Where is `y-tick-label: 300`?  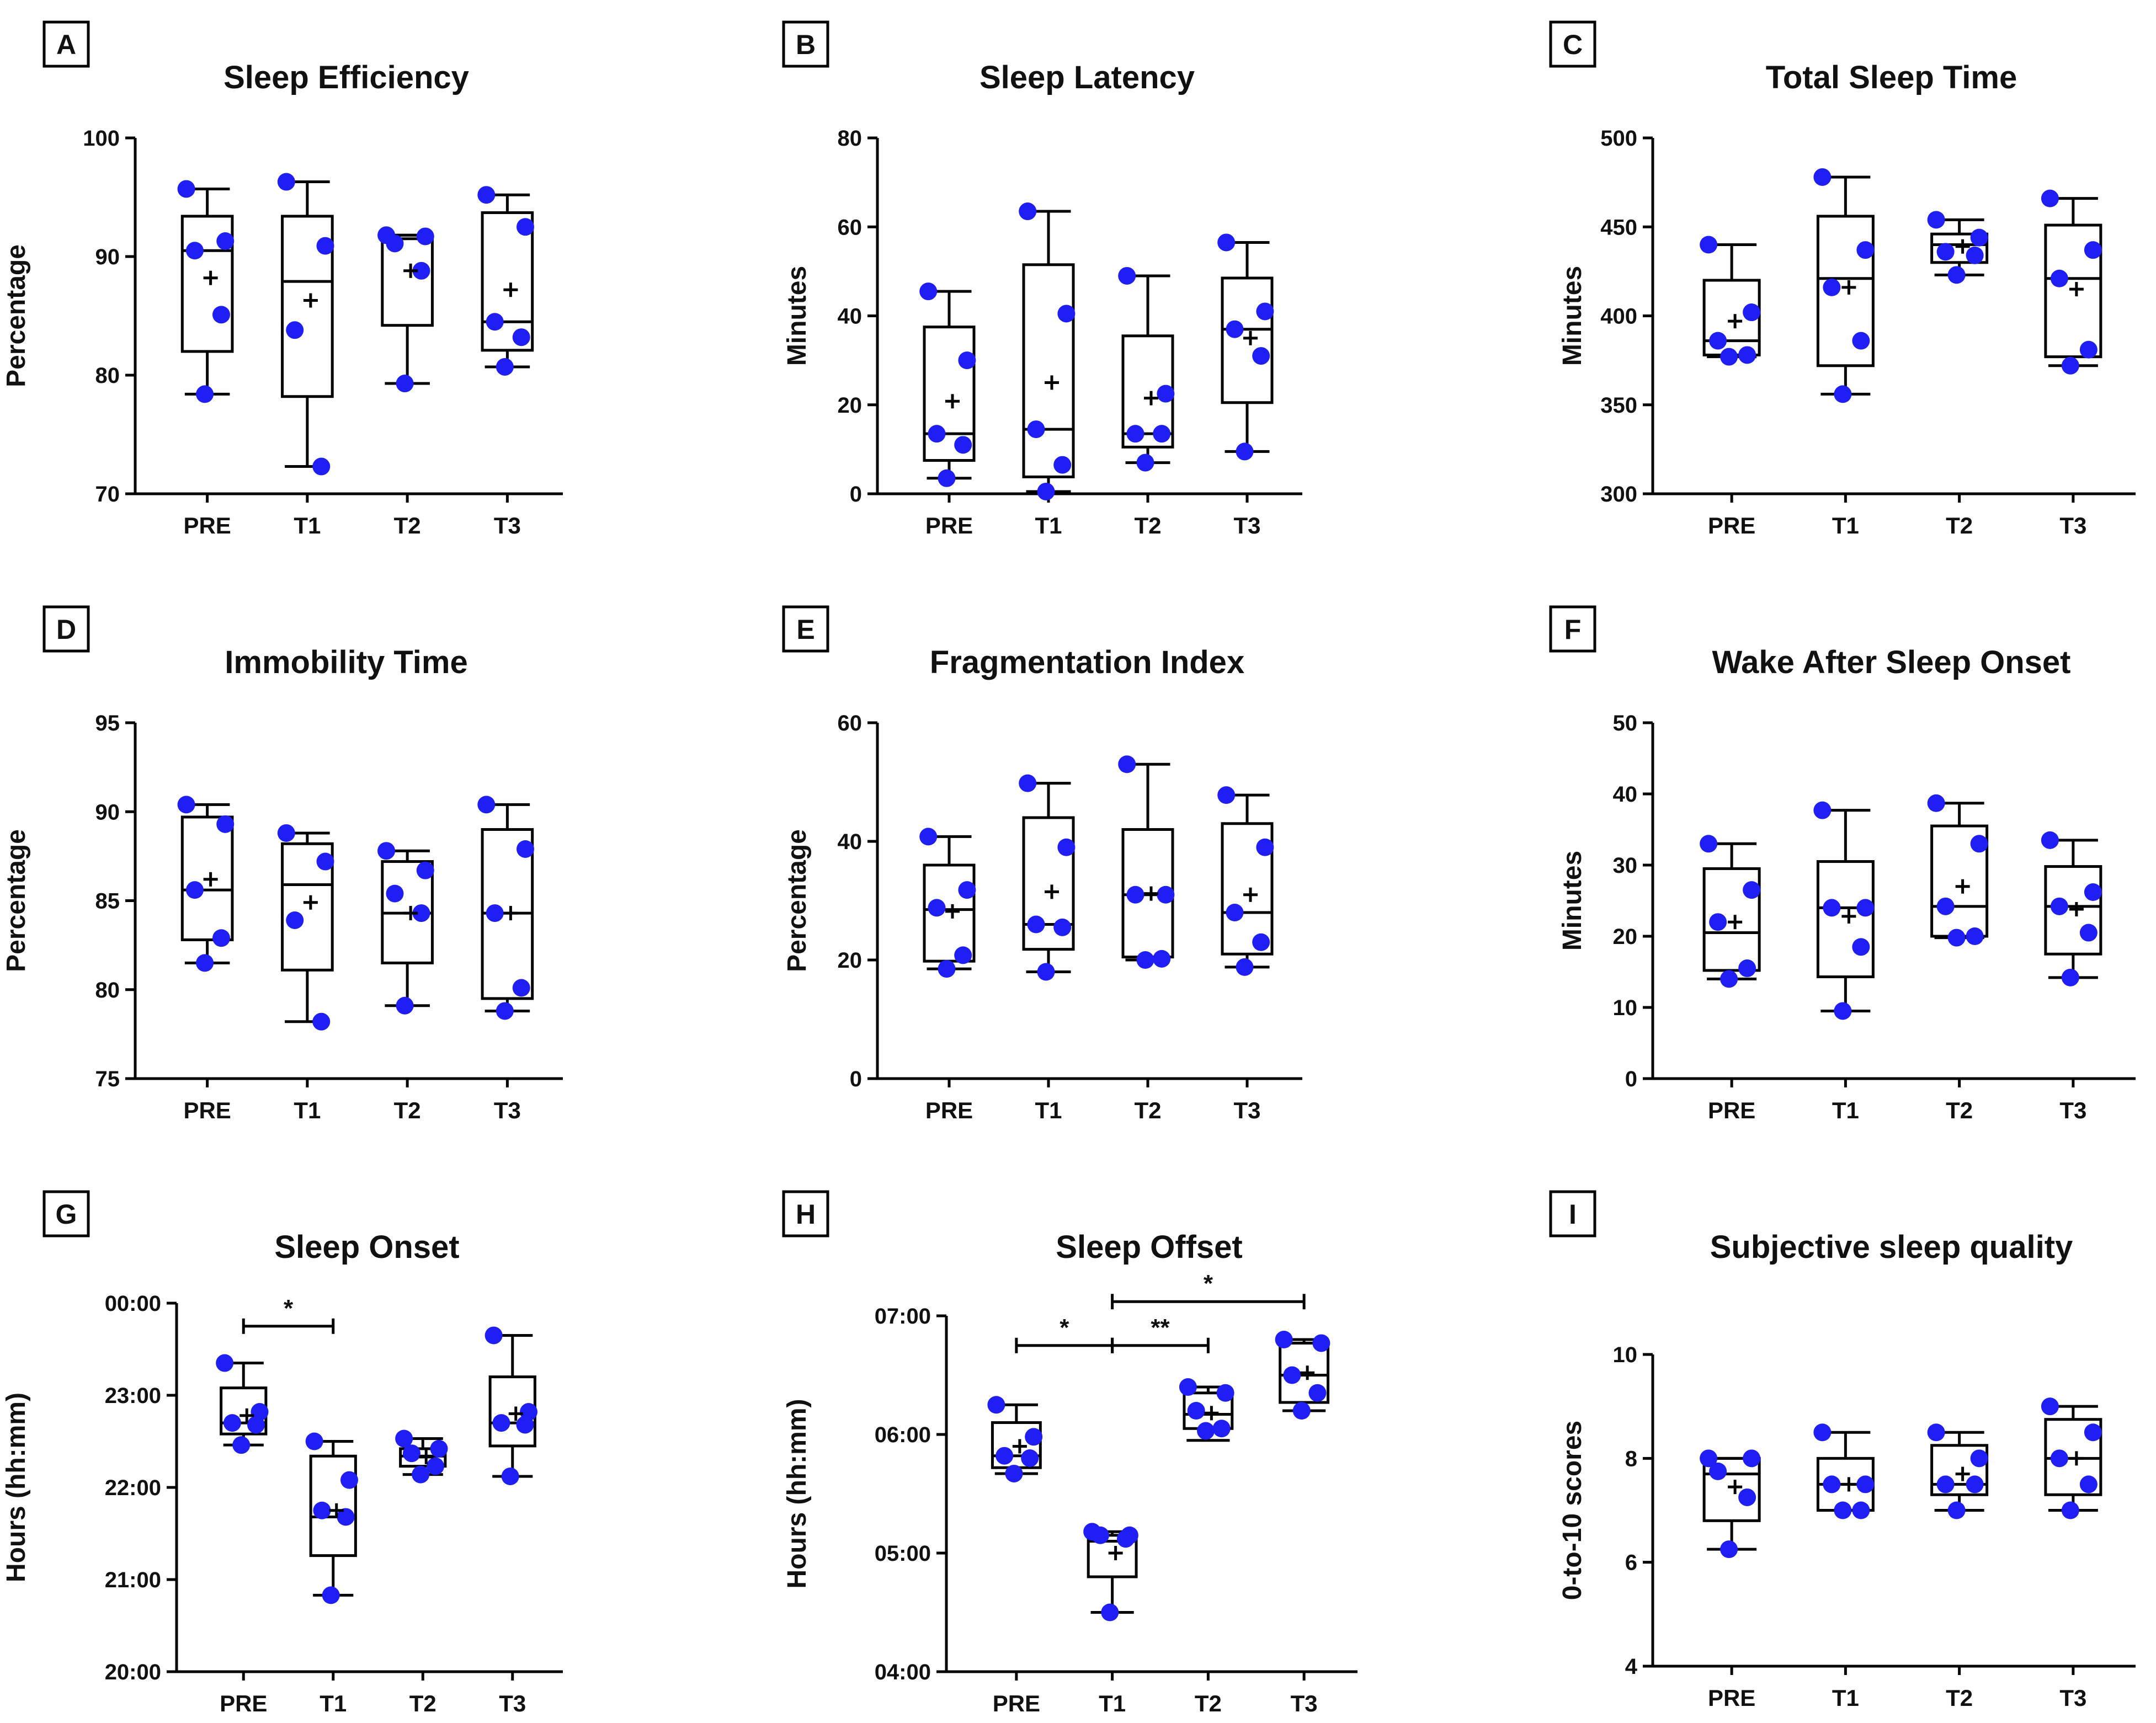
y-tick-label: 300 is located at coordinates (1618, 494).